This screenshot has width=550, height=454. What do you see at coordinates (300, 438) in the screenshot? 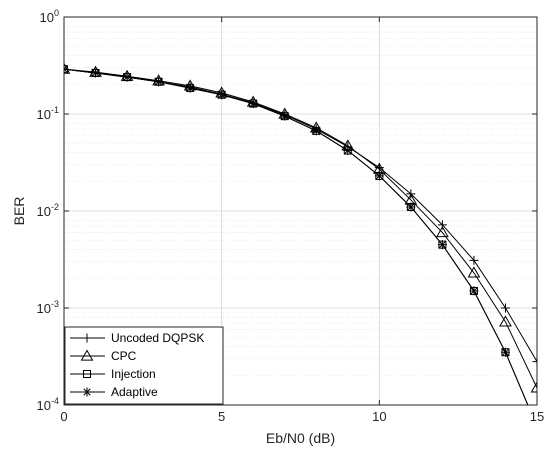
I see `x-axis-label: Eb/N0 (dB)` at bounding box center [300, 438].